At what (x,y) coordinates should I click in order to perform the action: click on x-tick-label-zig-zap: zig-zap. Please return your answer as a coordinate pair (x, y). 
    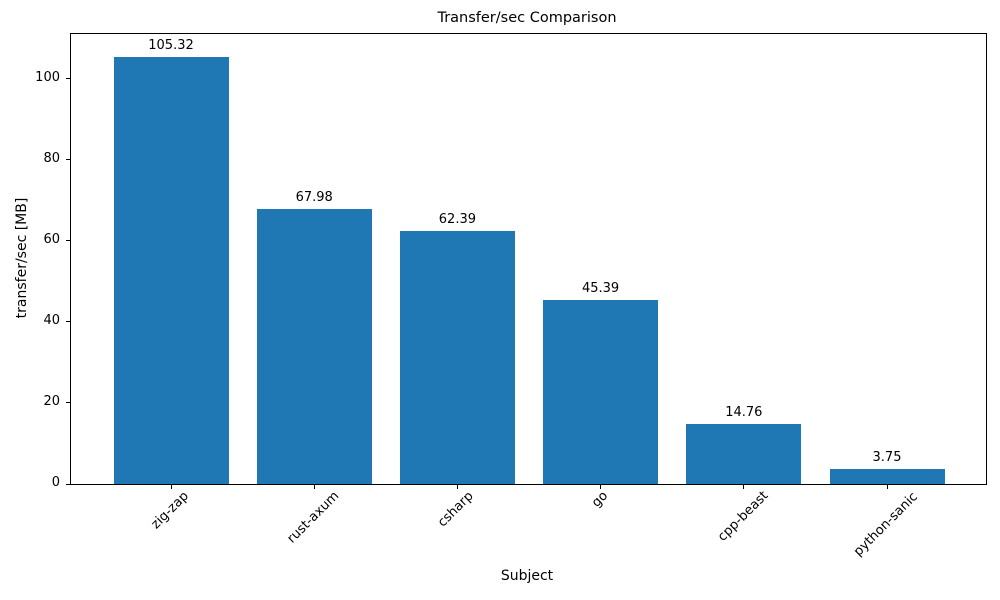
    Looking at the image, I should click on (170, 510).